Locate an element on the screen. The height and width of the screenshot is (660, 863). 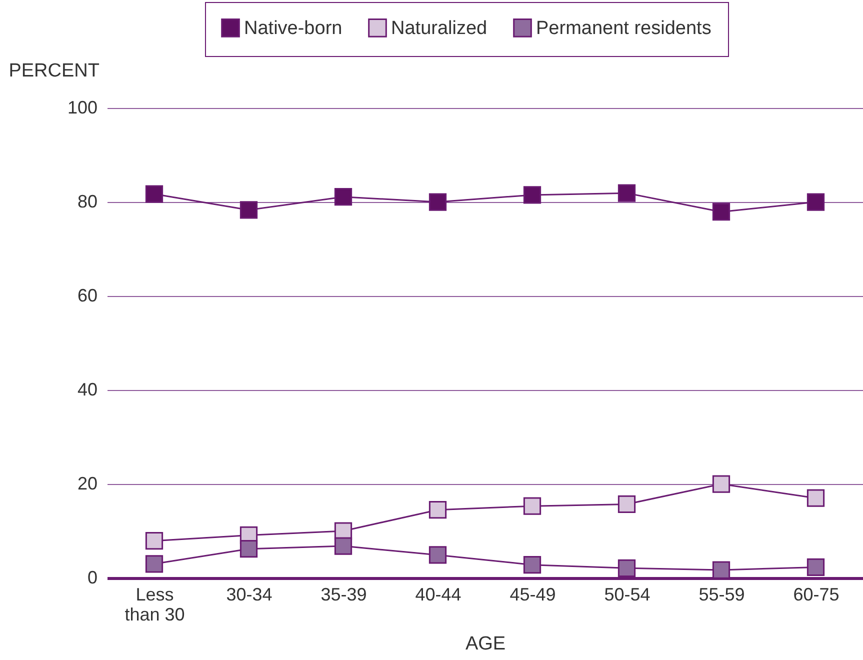
legend-label: Native-born is located at coordinates (293, 28).